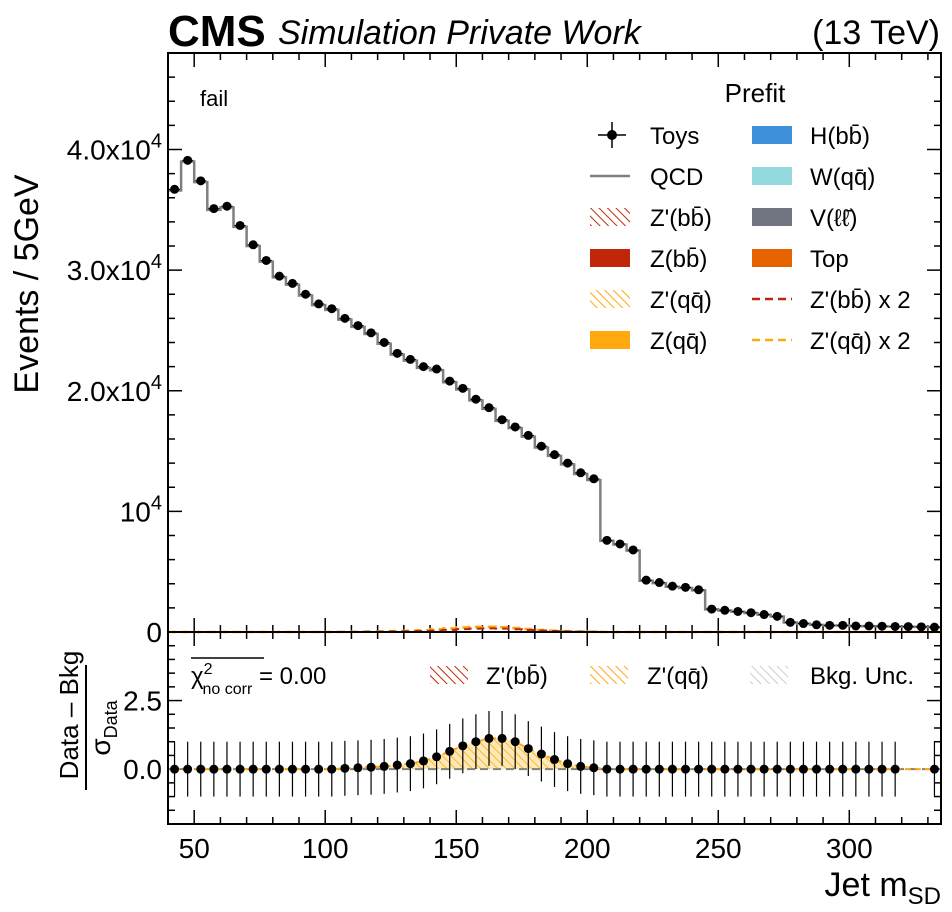  What do you see at coordinates (860, 341) in the screenshot?
I see `legend-label: Z'(qq̄) x 2` at bounding box center [860, 341].